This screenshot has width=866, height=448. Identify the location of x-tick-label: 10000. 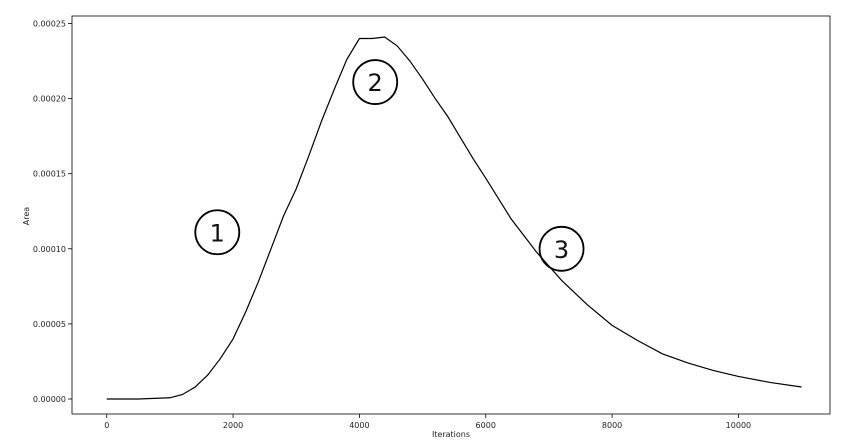
(738, 425).